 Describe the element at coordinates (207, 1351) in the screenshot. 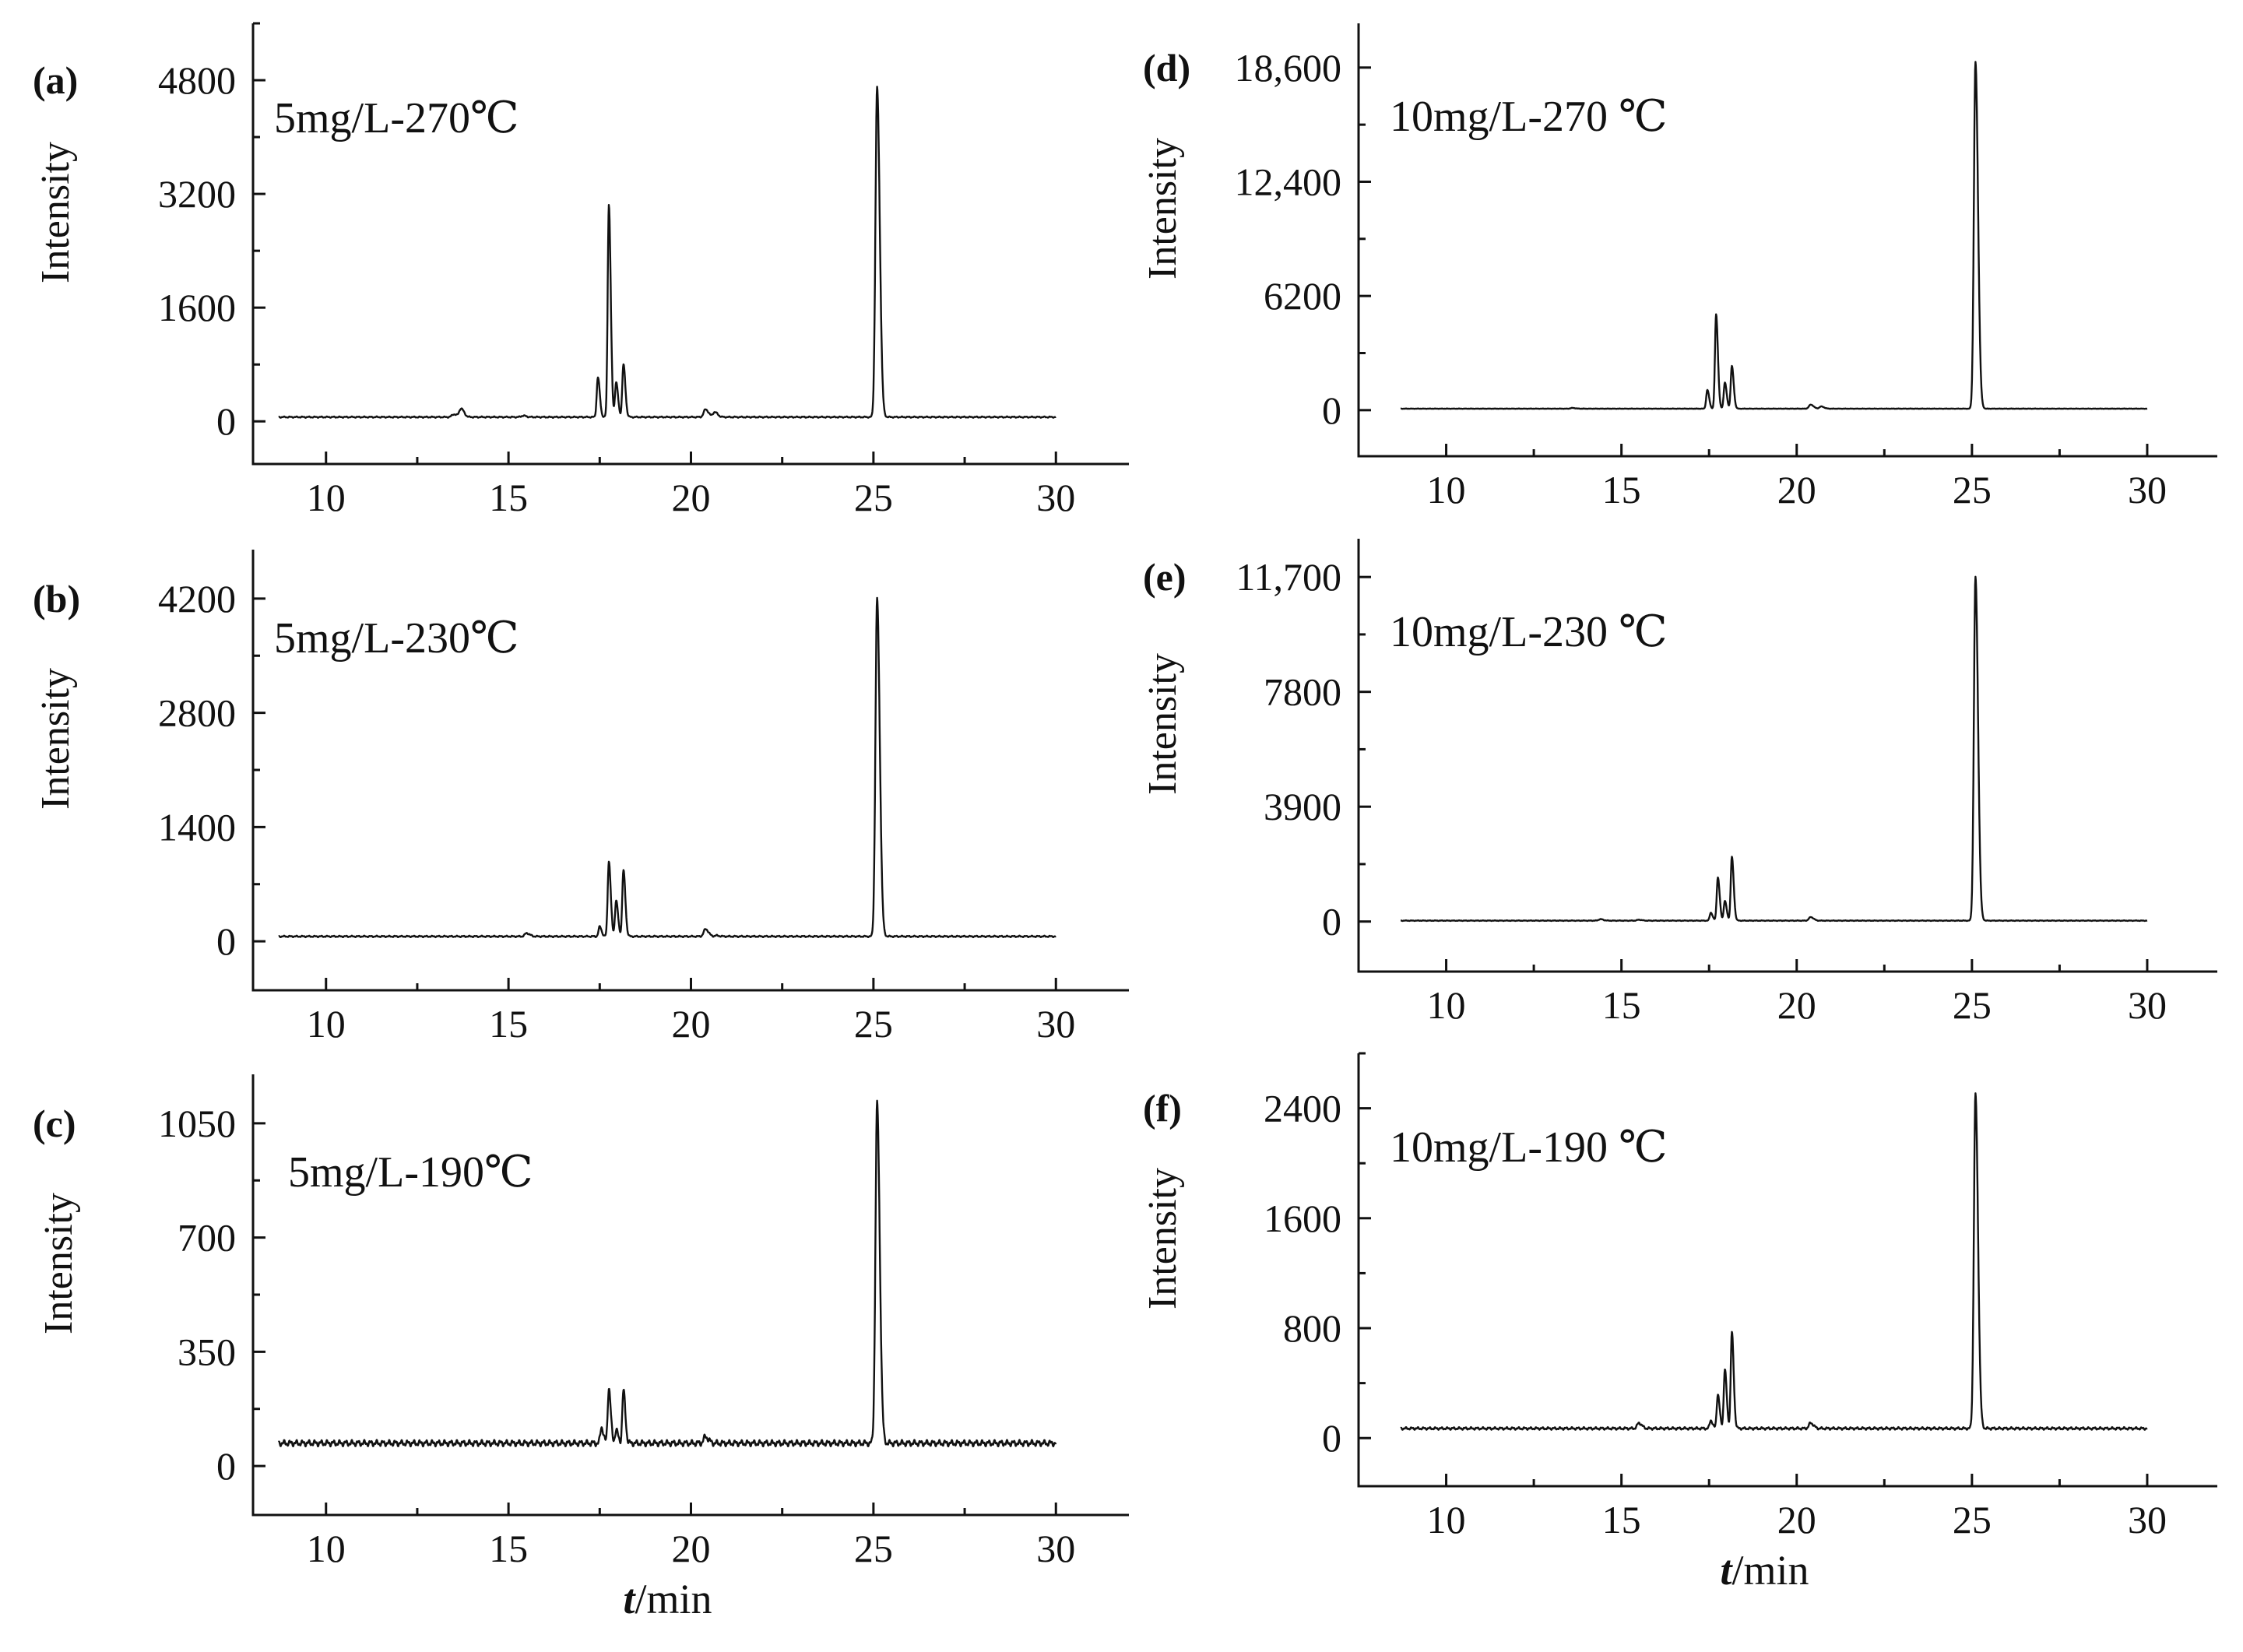

I see `y-tick-label: 350` at that location.